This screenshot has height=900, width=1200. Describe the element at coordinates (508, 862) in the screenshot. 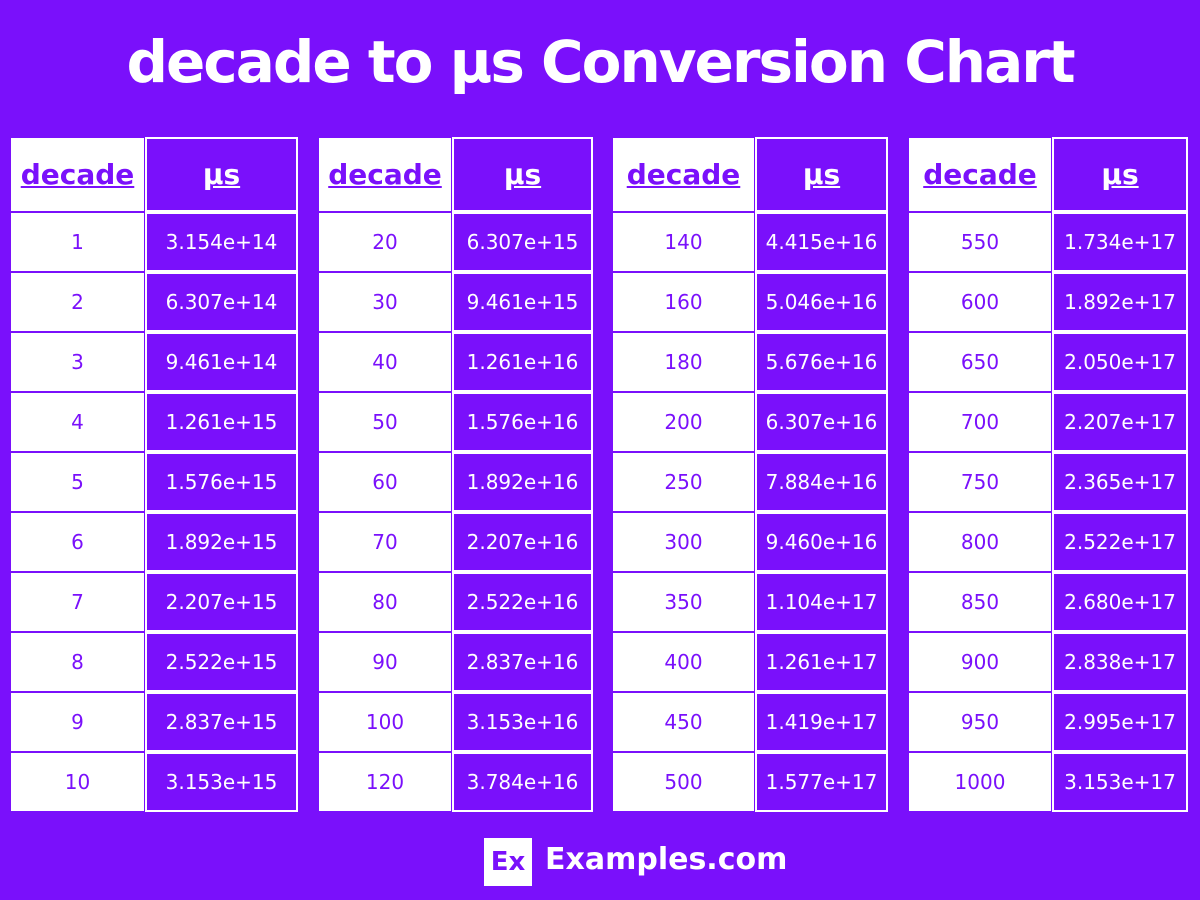

I see `logo: Ex` at that location.